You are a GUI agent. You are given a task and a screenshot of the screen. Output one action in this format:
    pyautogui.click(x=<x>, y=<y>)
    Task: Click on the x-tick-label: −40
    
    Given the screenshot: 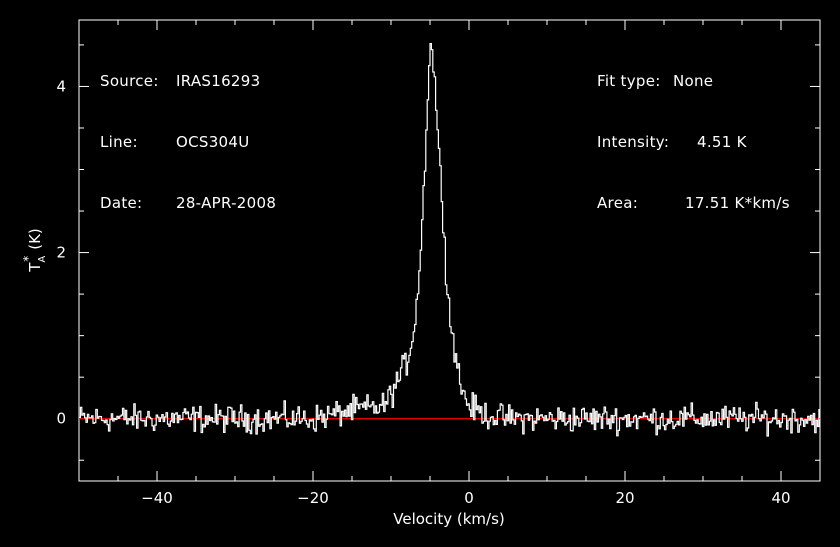 What is the action you would take?
    pyautogui.click(x=157, y=498)
    